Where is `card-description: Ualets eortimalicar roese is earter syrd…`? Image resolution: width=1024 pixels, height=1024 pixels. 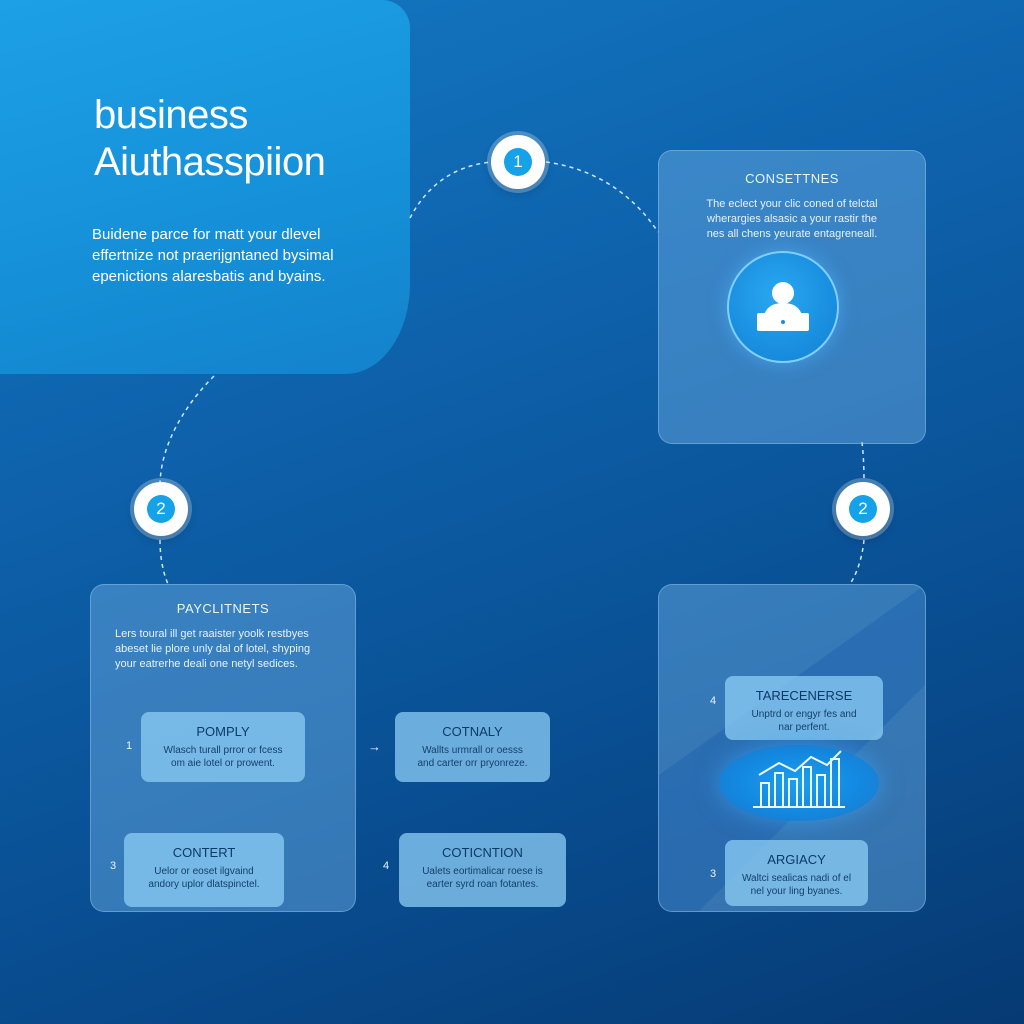 card-description: Ualets eortimalicar roese is earter syrd… is located at coordinates (482, 878).